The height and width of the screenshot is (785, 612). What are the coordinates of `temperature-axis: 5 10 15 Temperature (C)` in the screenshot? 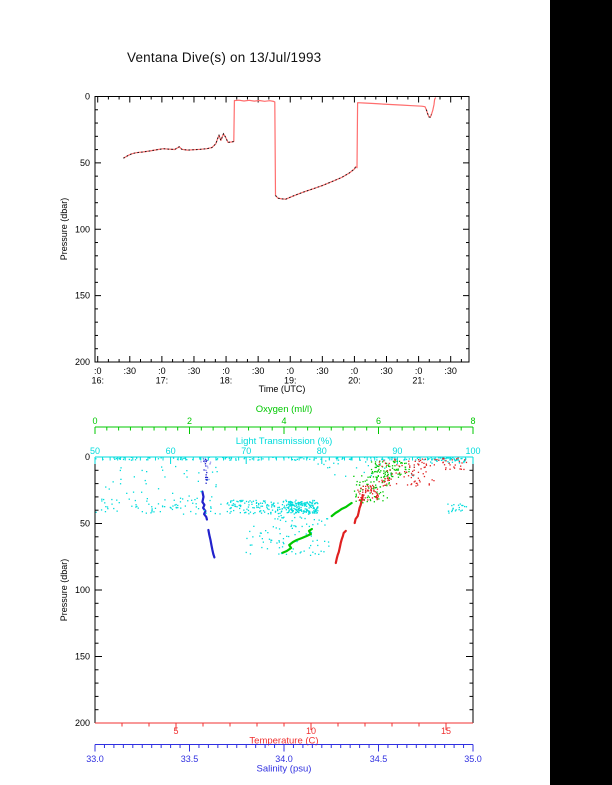 It's located at (284, 734).